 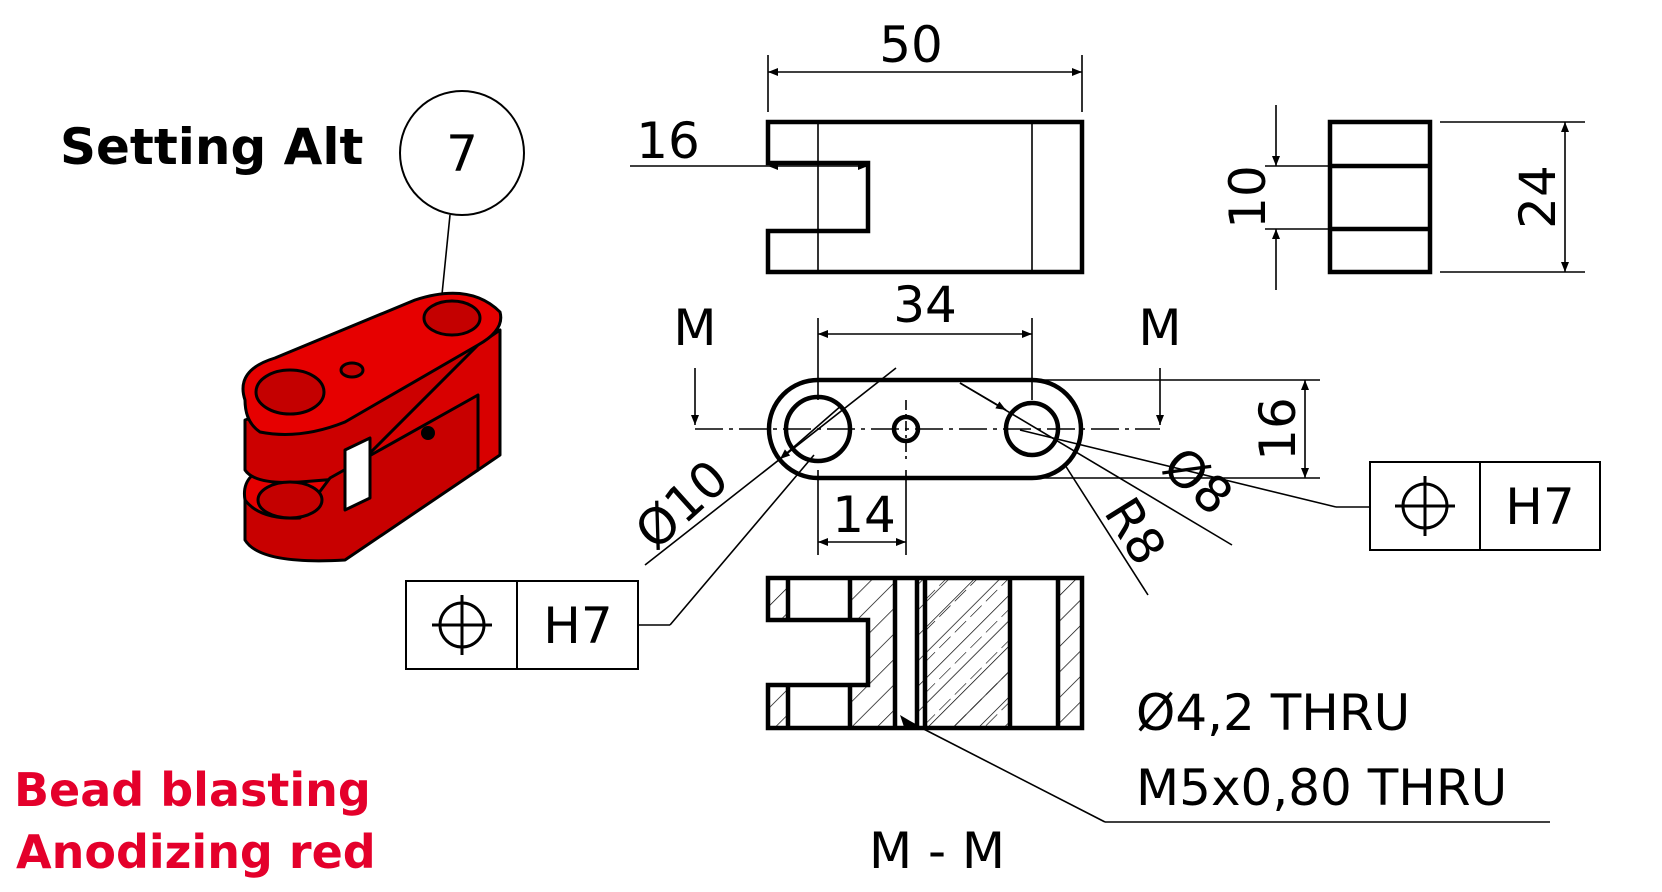 I want to click on iso-hole-right, so click(x=452, y=318).